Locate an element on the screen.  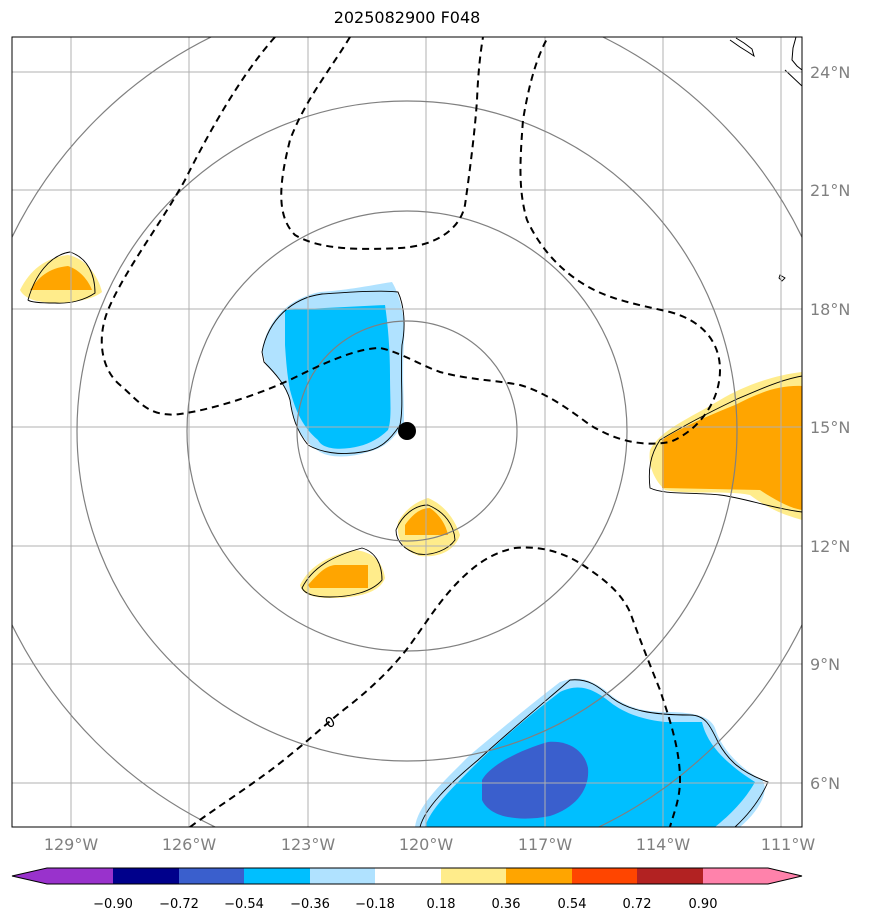
colorbar-label: −0.18 is located at coordinates (375, 904).